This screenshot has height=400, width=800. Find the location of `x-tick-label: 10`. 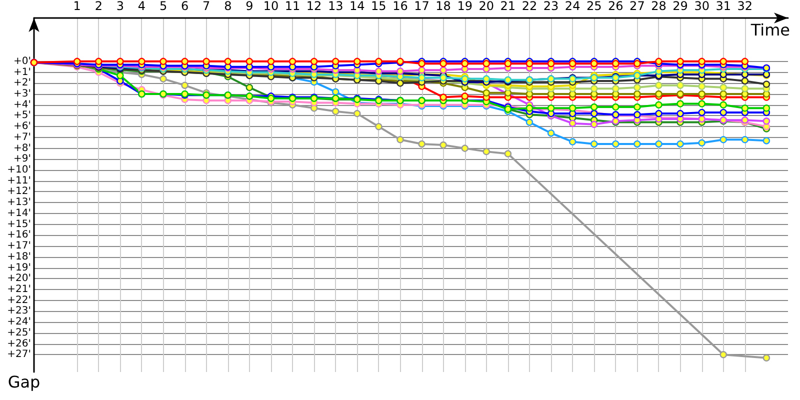

x-tick-label: 10 is located at coordinates (271, 6).